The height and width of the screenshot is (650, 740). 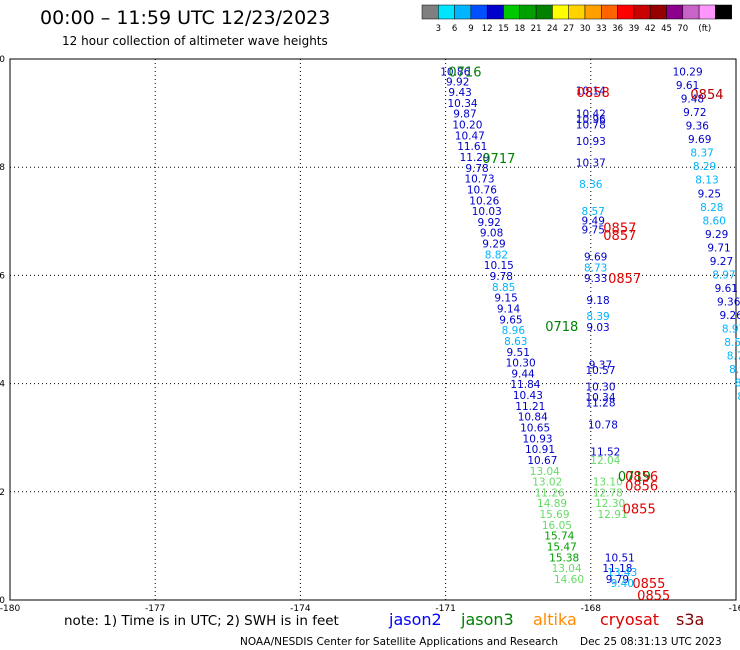 I want to click on wave-height-value: 11.26, so click(x=550, y=493).